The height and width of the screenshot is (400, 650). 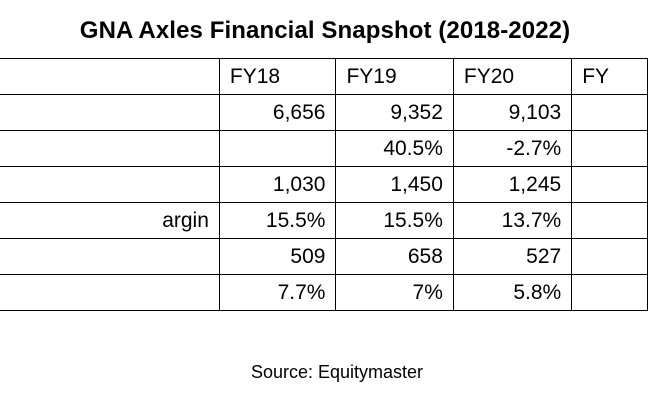 What do you see at coordinates (512, 292) in the screenshot?
I see `table-cell: 5.8%` at bounding box center [512, 292].